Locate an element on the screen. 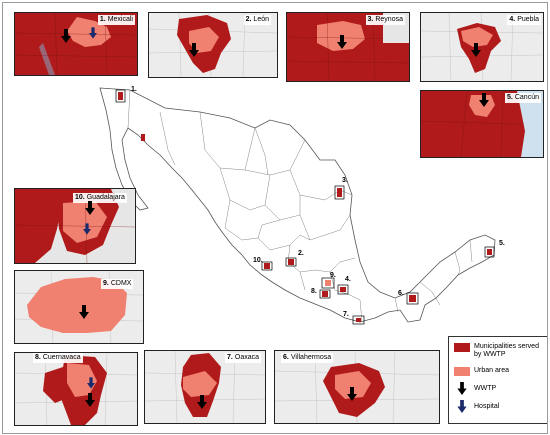  map-label-6: 6. is located at coordinates (401, 293).